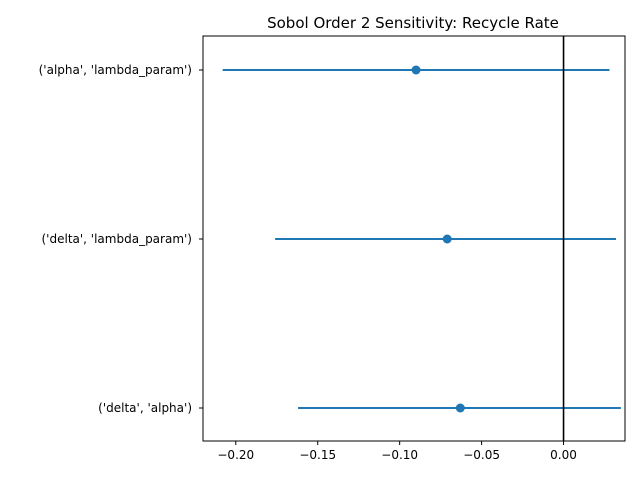 The height and width of the screenshot is (480, 640). I want to click on x-tick-label: −0.15, so click(317, 455).